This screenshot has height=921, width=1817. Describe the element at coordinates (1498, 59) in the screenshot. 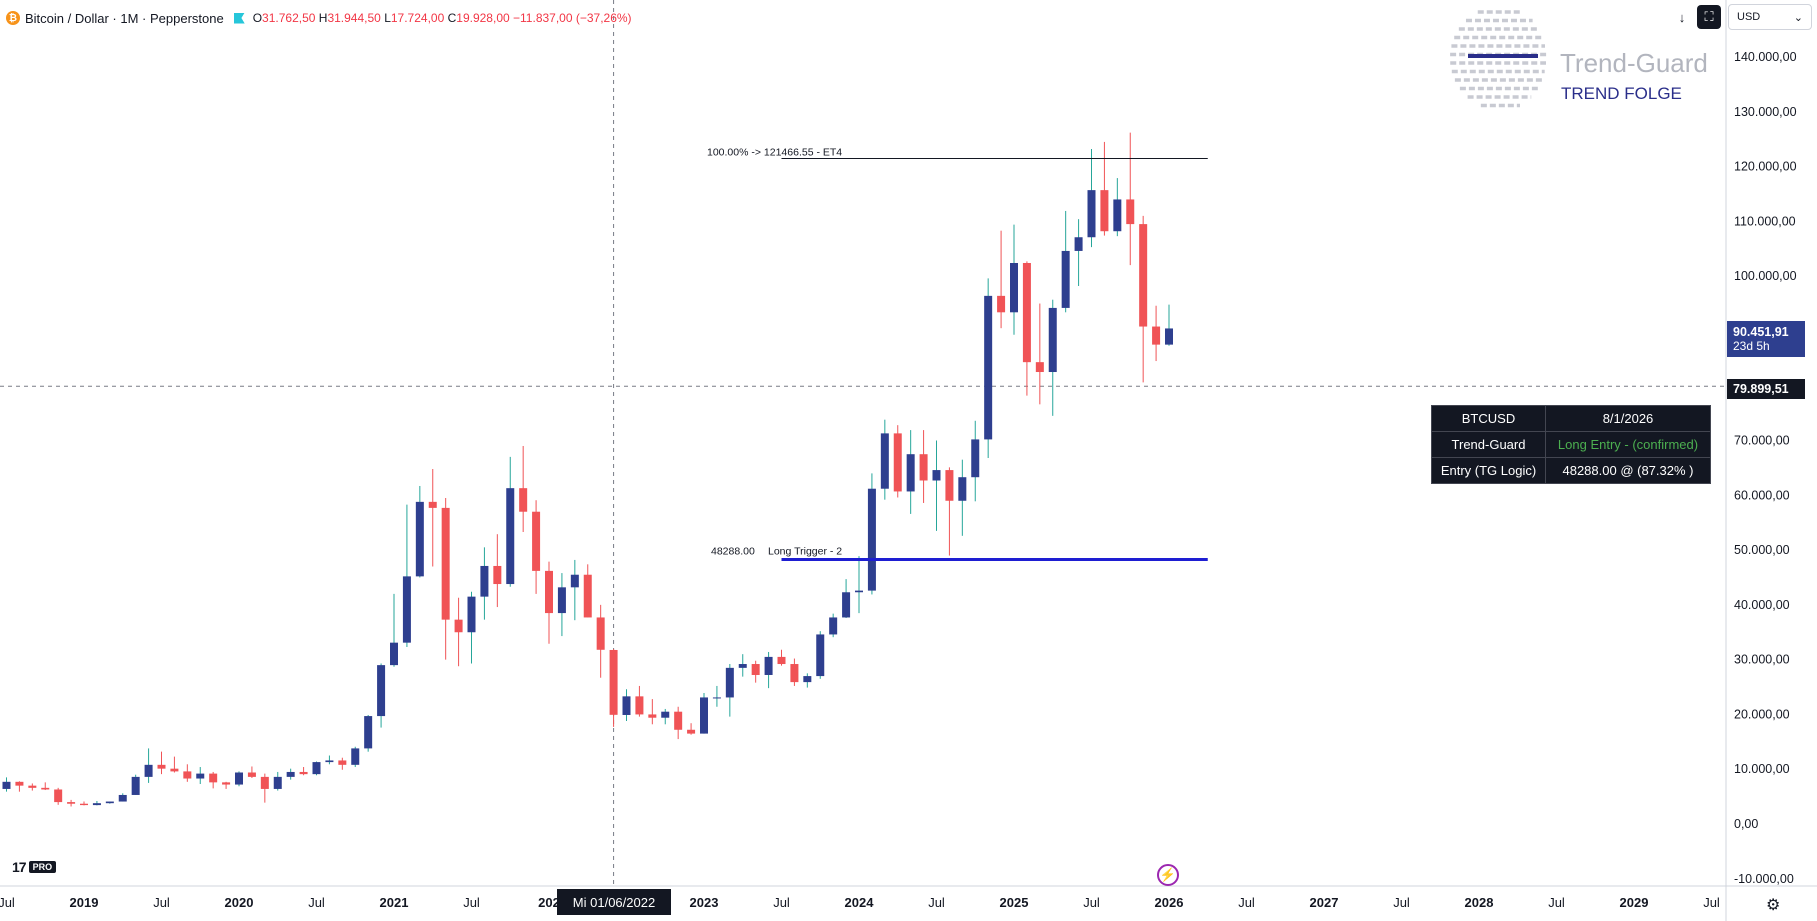

I see `trend-guard-logo-icon` at that location.